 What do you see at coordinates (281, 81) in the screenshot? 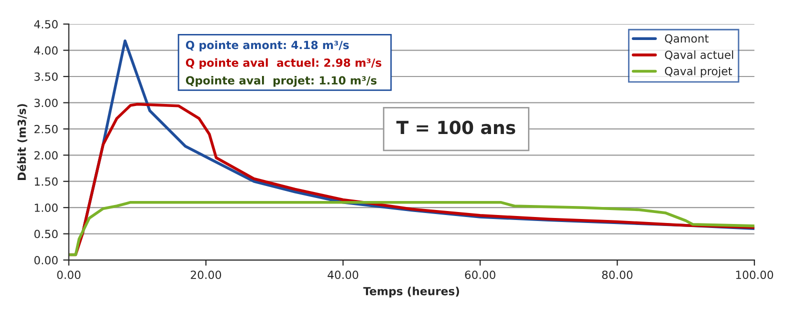
I see `annotation: Qpointe aval projet: 1.10 m³/s` at bounding box center [281, 81].